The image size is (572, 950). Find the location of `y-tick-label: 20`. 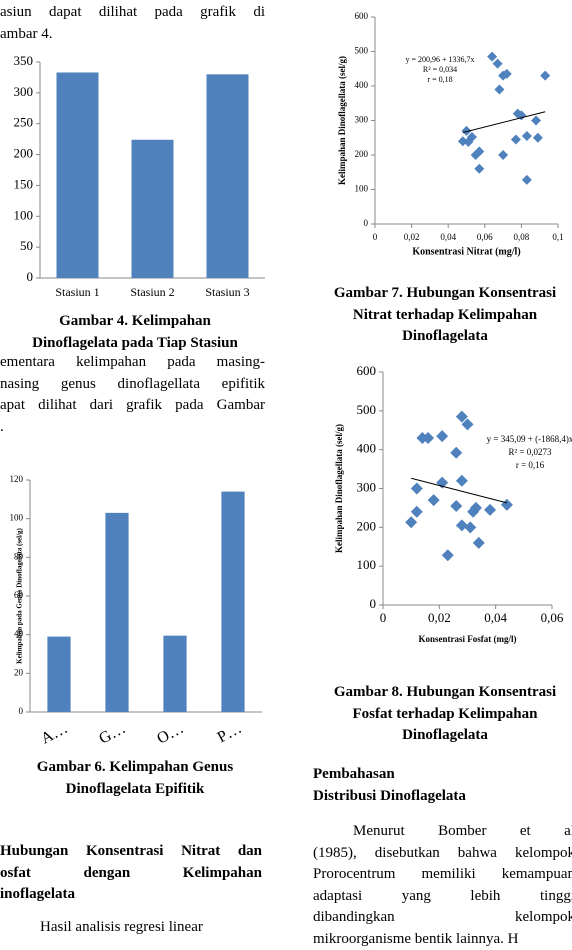

y-tick-label: 20 is located at coordinates (19, 672).